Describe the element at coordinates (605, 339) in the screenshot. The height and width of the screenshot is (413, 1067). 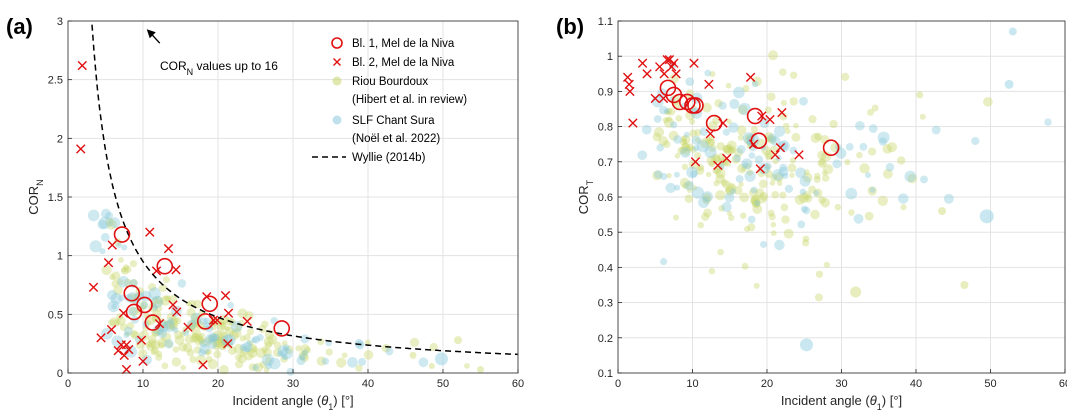
I see `y-tick-label: 0.2` at that location.